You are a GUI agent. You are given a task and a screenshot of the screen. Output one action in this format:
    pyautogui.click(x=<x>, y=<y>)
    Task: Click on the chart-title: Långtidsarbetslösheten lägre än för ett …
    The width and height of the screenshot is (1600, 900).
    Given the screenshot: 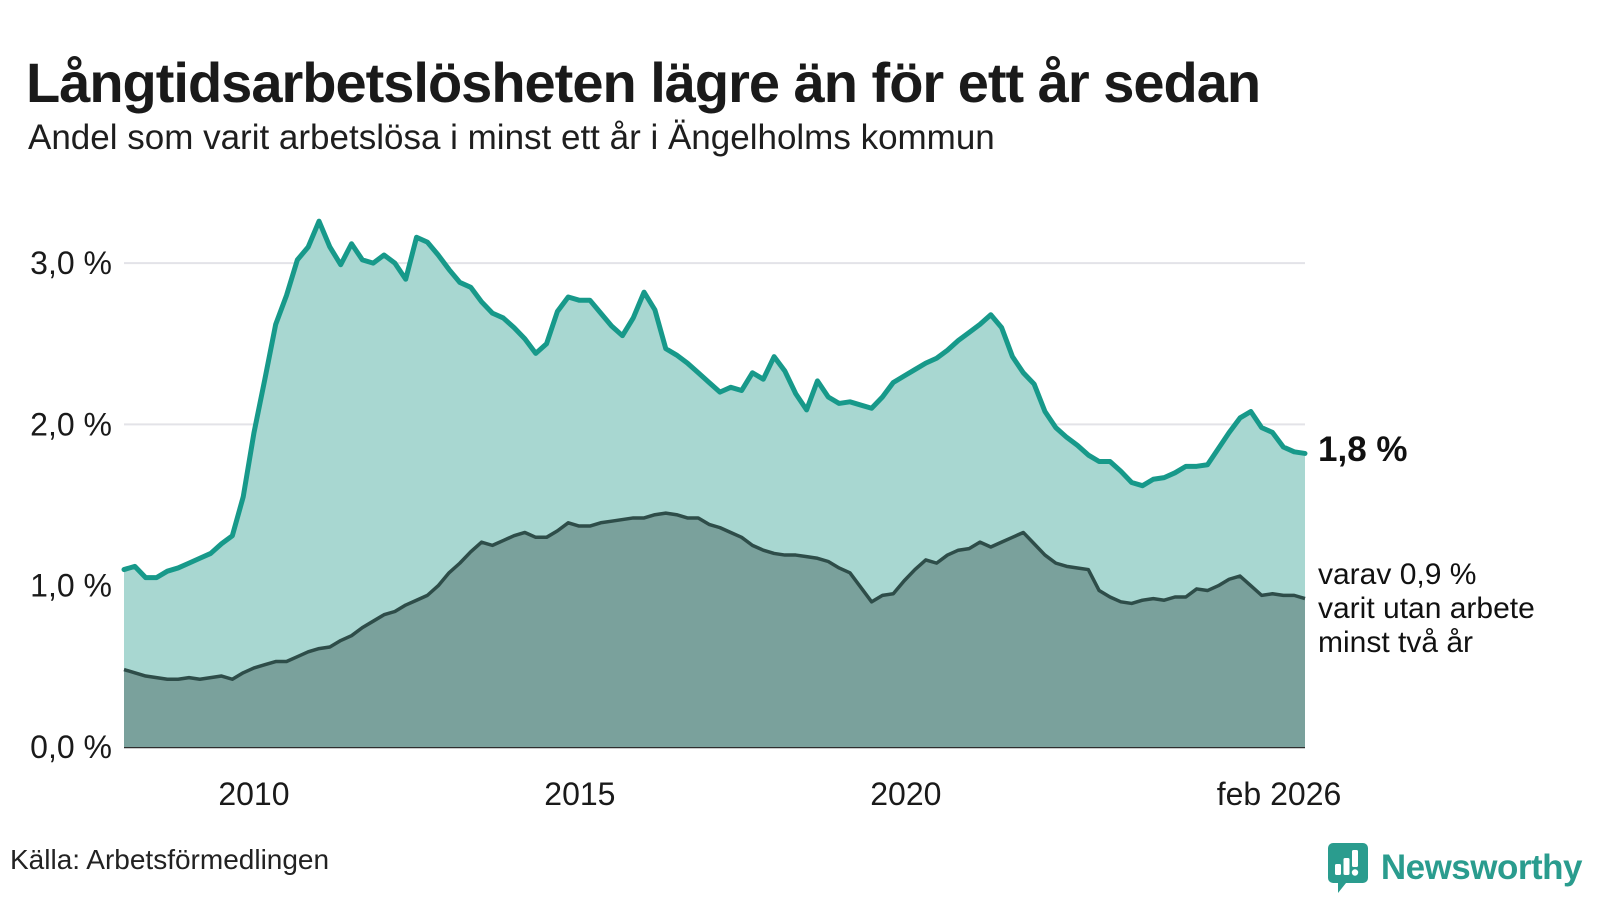 What is the action you would take?
    pyautogui.click(x=643, y=82)
    